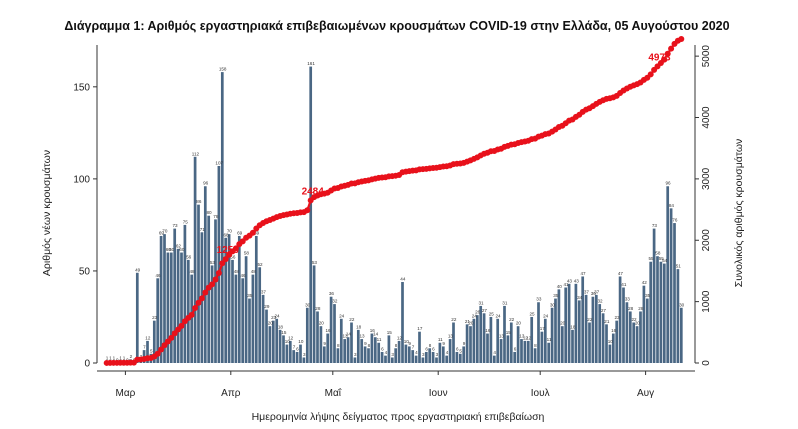  Describe the element at coordinates (301, 341) in the screenshot. I see `bar-label: 10` at that location.